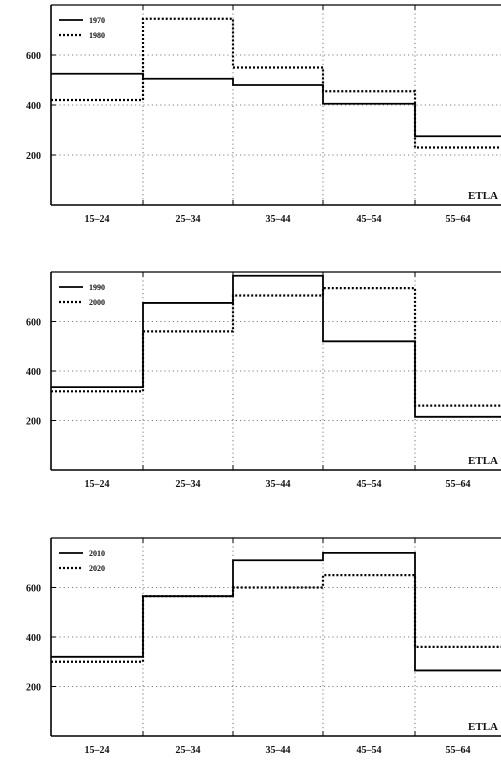 Image resolution: width=501 pixels, height=761 pixels. I want to click on legend: 1990 2000, so click(82, 295).